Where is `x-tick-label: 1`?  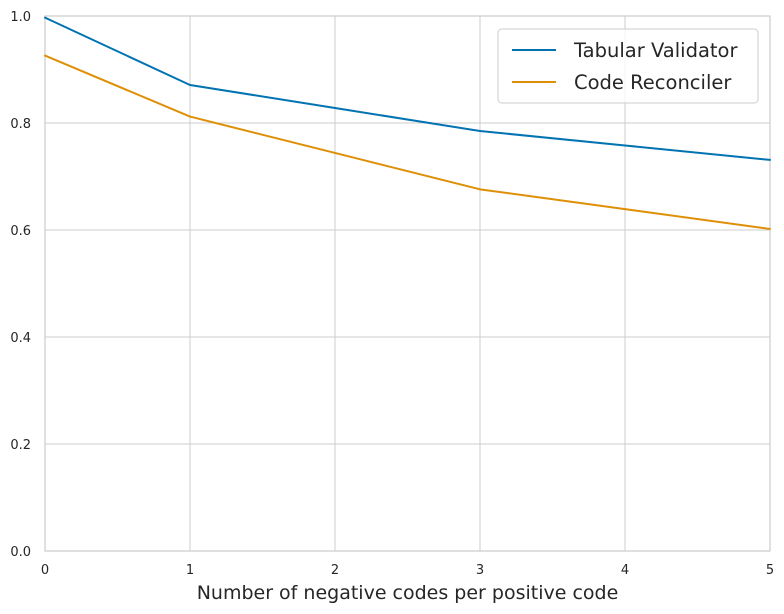 x-tick-label: 1 is located at coordinates (190, 570).